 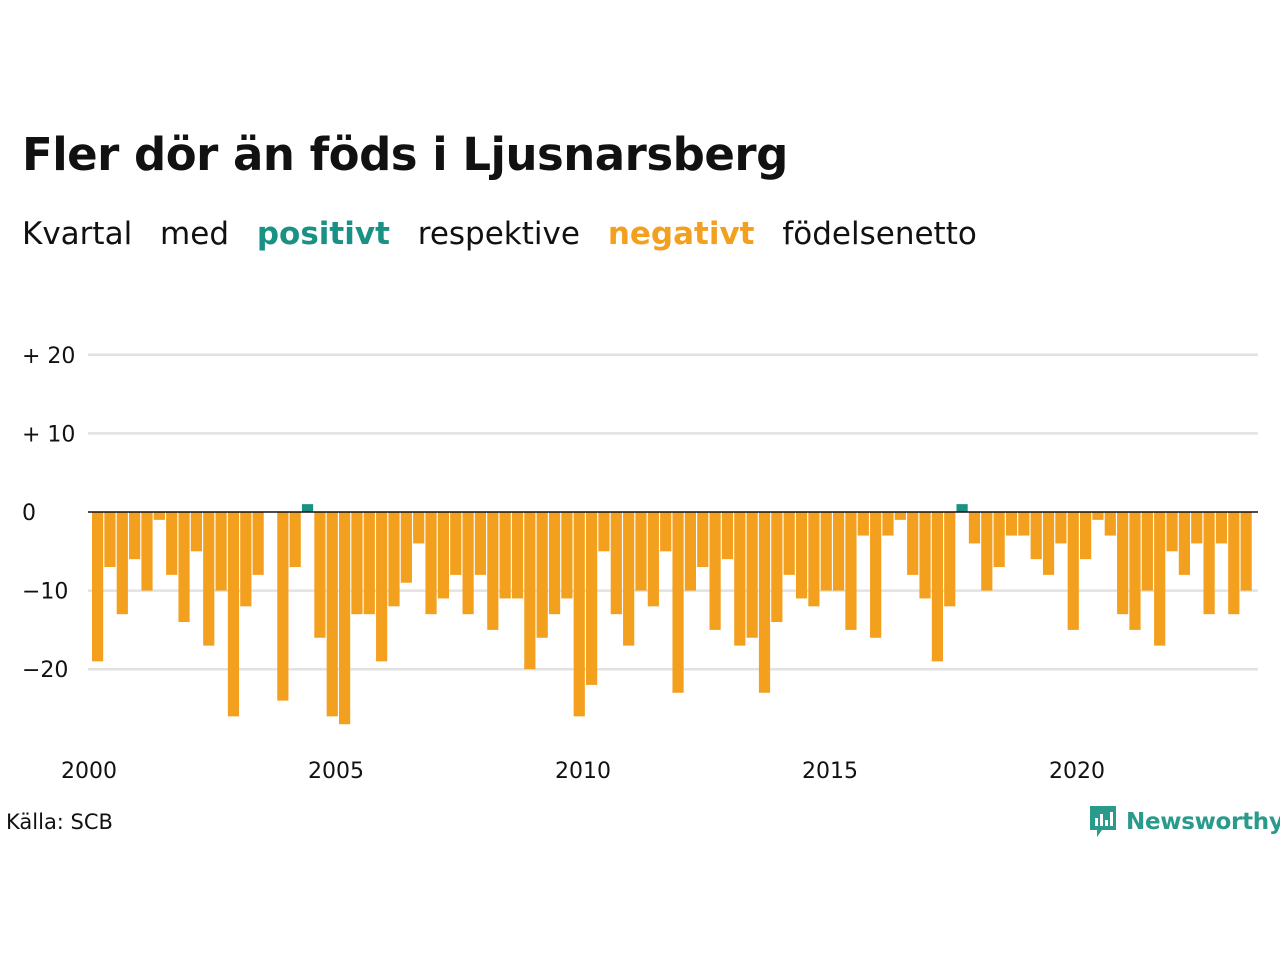 I want to click on subtitle-positive: positivt, so click(x=323, y=234).